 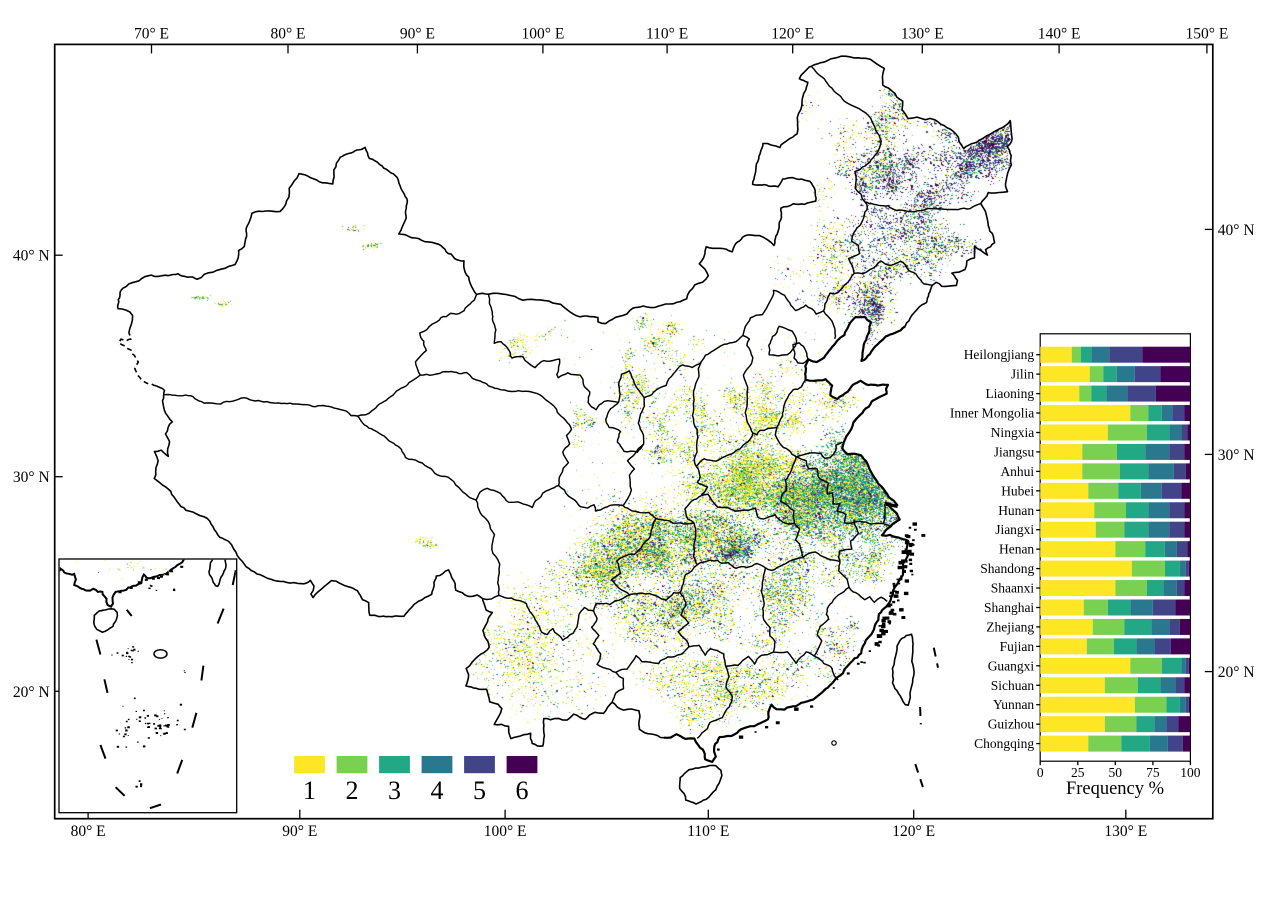 What do you see at coordinates (1013, 432) in the screenshot?
I see `svg-text: Ningxia` at bounding box center [1013, 432].